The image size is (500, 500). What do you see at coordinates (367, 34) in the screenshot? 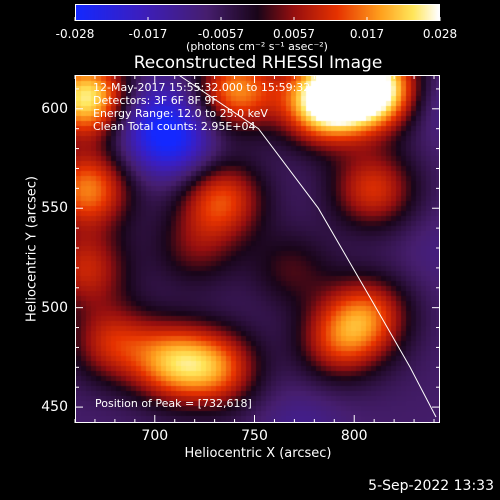
I see `colorbar-tick-label: 0.017` at bounding box center [367, 34].